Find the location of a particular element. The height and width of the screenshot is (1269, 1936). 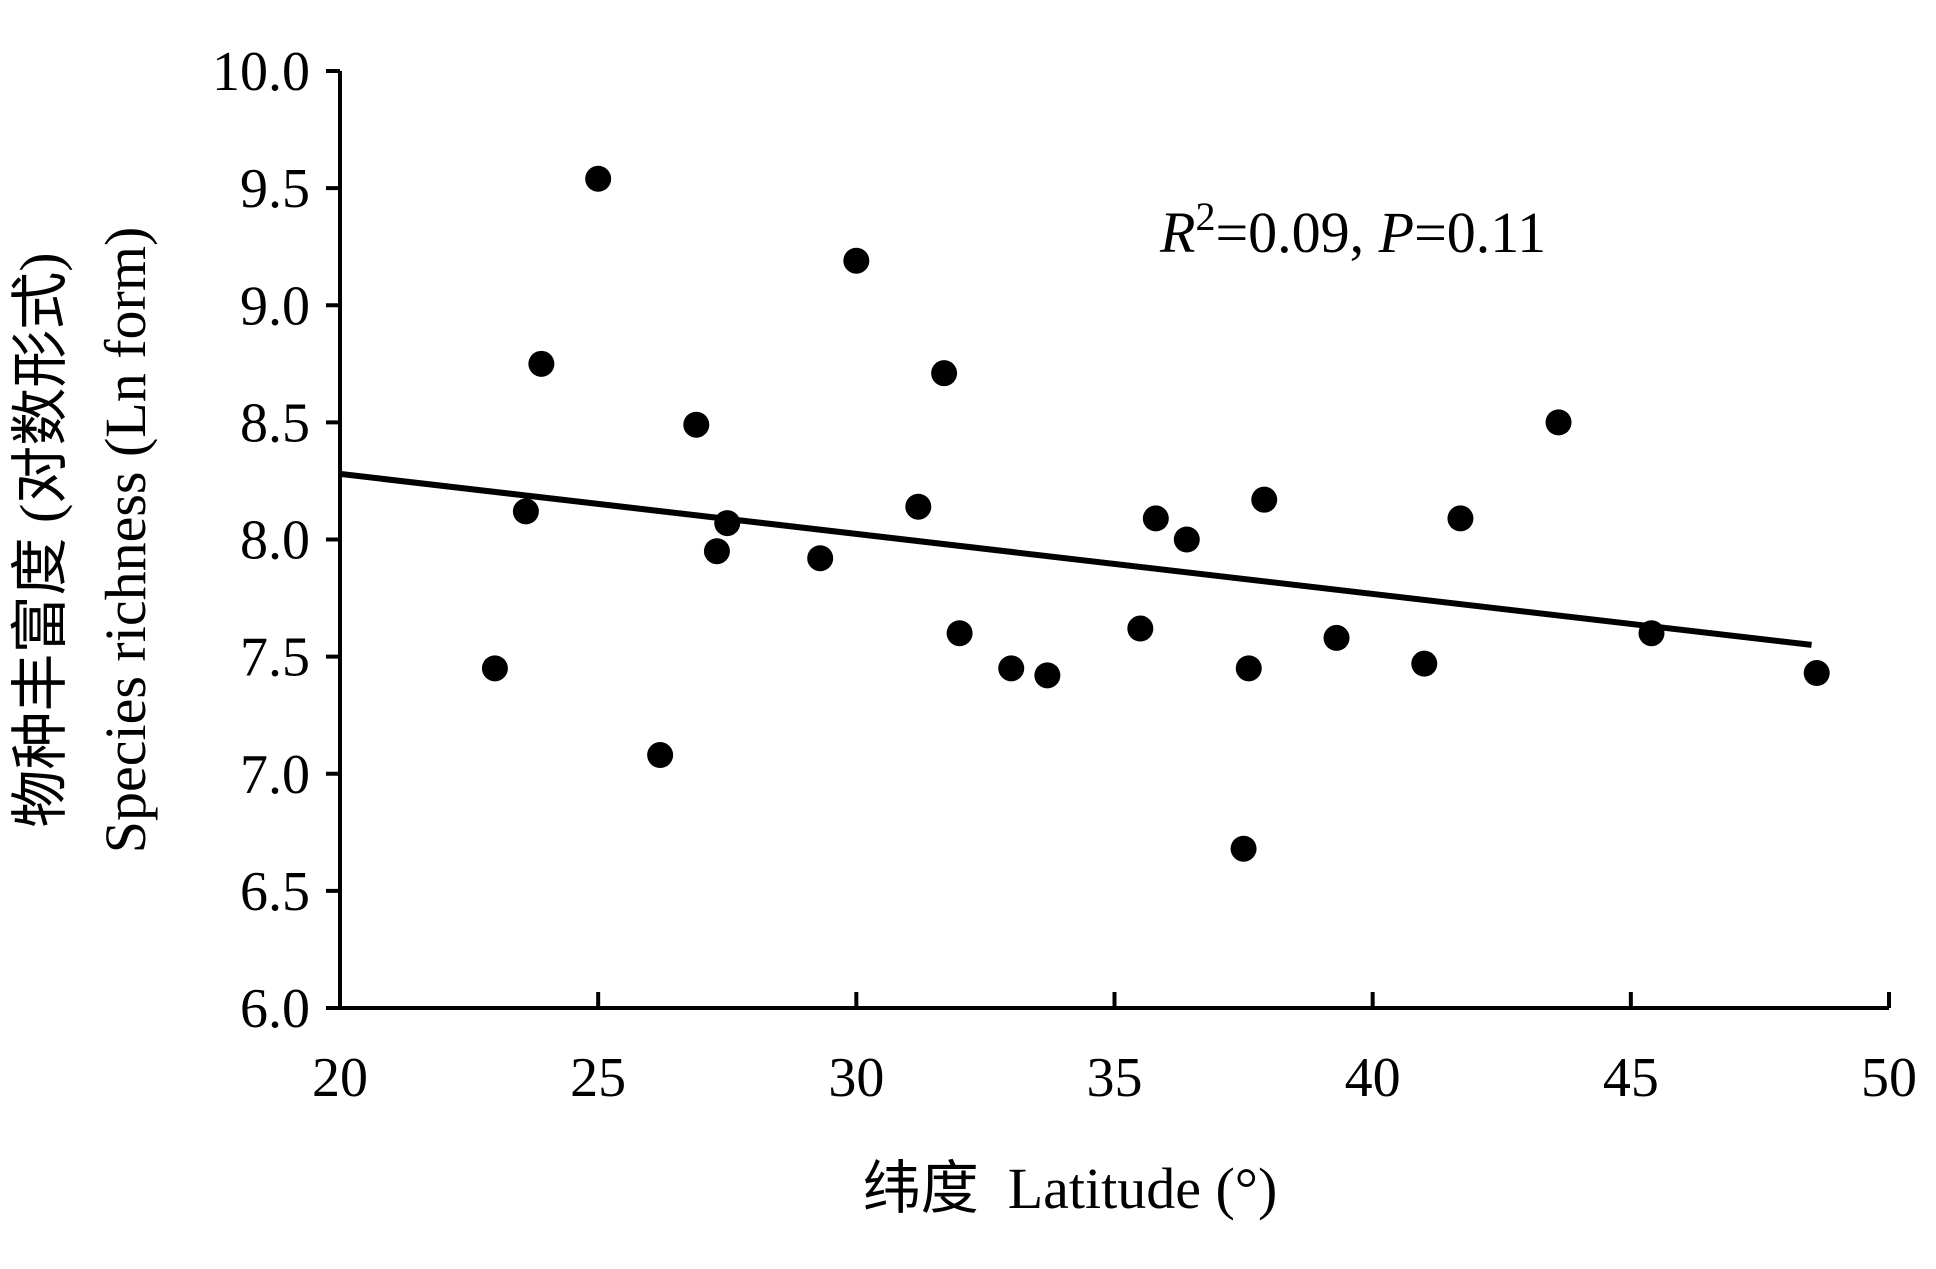

r-symbol: R is located at coordinates (1177, 232).